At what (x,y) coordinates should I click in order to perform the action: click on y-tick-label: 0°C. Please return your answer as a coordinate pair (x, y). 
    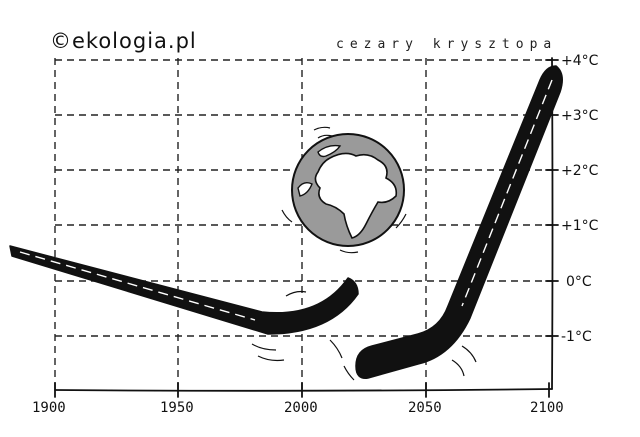
    Looking at the image, I should click on (579, 282).